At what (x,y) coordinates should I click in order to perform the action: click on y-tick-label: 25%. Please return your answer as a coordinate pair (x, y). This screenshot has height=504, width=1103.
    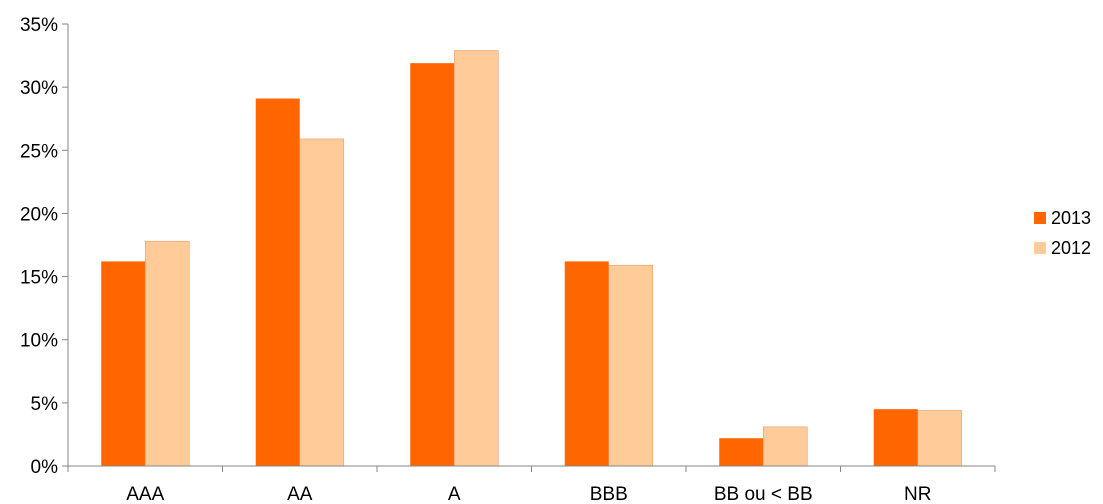
    Looking at the image, I should click on (39, 151).